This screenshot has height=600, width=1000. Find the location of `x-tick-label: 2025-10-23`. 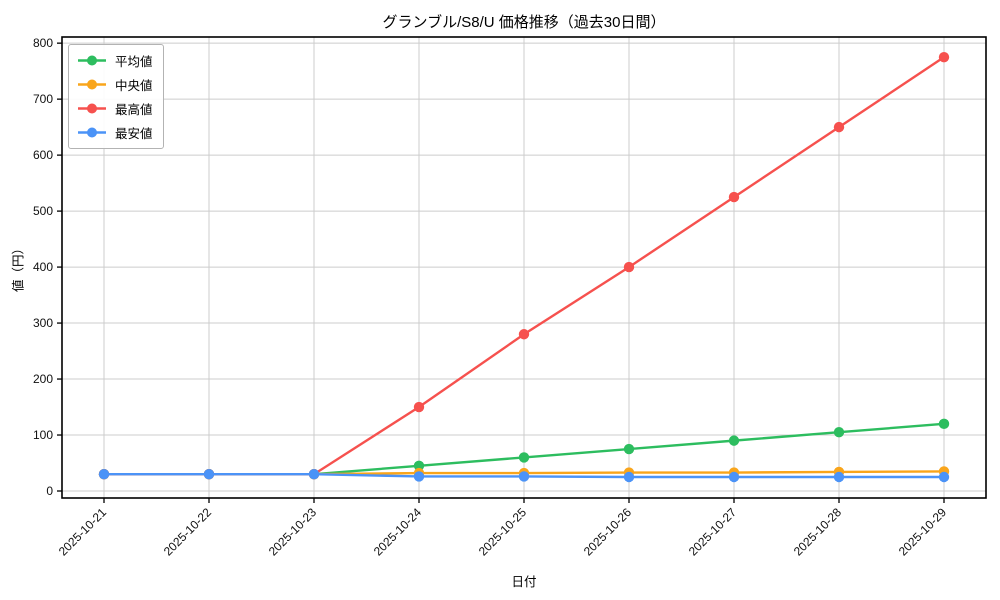

x-tick-label: 2025-10-23 is located at coordinates (293, 532).